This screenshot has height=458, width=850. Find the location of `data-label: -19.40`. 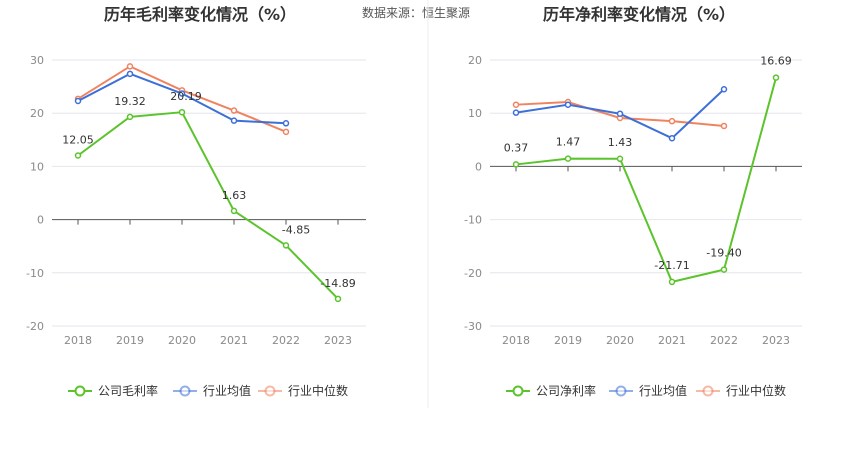

data-label: -19.40 is located at coordinates (723, 253).